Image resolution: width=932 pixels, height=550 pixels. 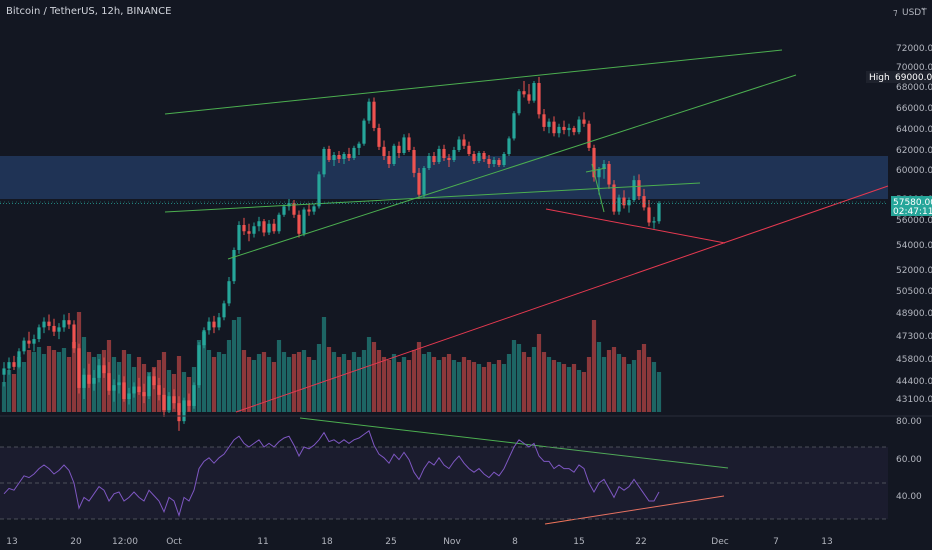 What do you see at coordinates (910, 13) in the screenshot?
I see `currency-selector: ⁊ USDT ˅` at bounding box center [910, 13].